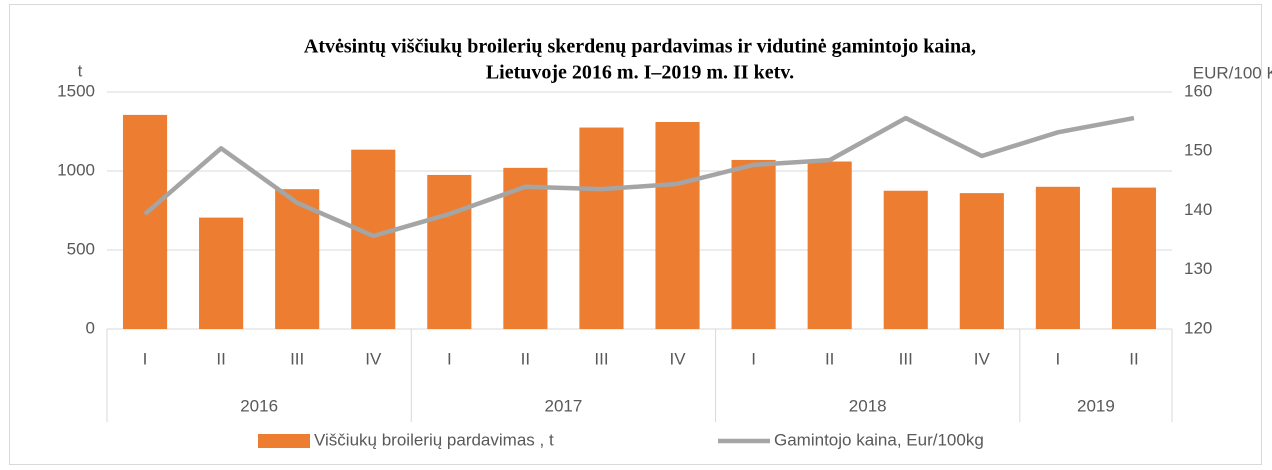 Image resolution: width=1272 pixels, height=470 pixels. Describe the element at coordinates (76, 90) in the screenshot. I see `y-tick-label: 1500` at that location.